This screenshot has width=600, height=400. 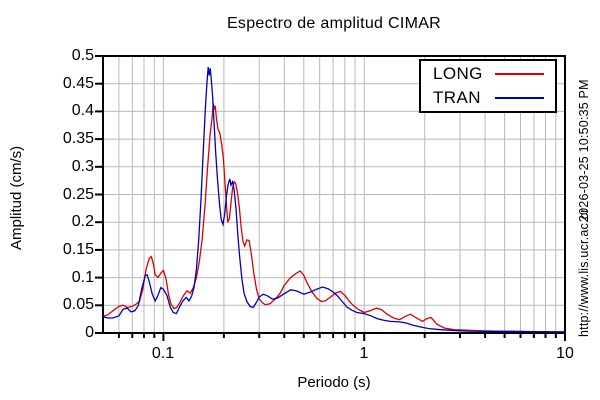 I want to click on y-tick-label: 0.3, so click(x=82, y=166).